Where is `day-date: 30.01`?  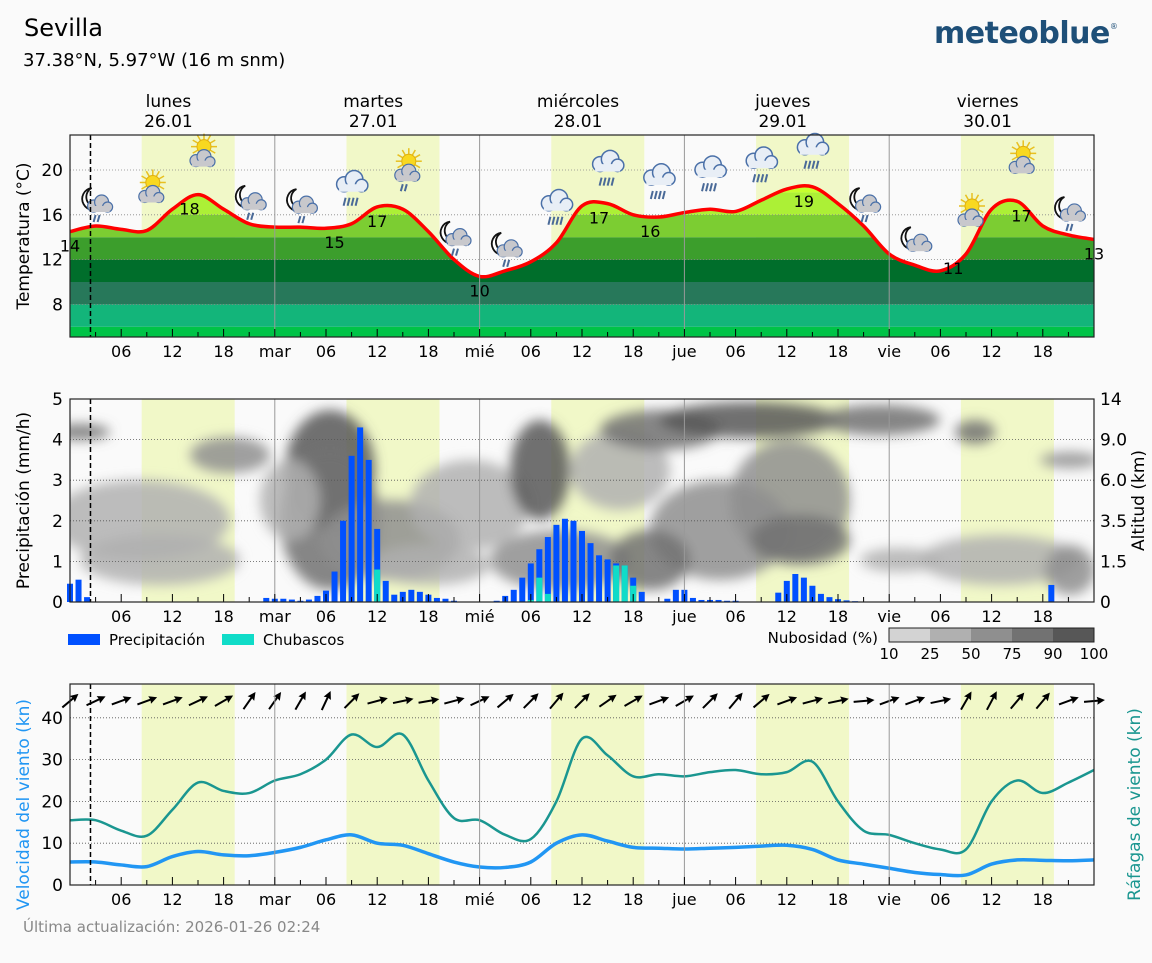
day-date: 30.01 is located at coordinates (987, 122).